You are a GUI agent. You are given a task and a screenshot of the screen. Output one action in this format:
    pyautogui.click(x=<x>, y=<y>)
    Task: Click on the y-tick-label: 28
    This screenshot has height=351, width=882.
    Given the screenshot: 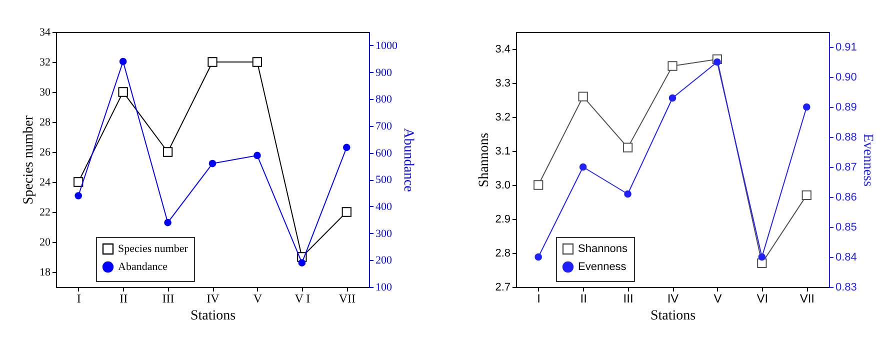 What is the action you would take?
    pyautogui.click(x=45, y=122)
    